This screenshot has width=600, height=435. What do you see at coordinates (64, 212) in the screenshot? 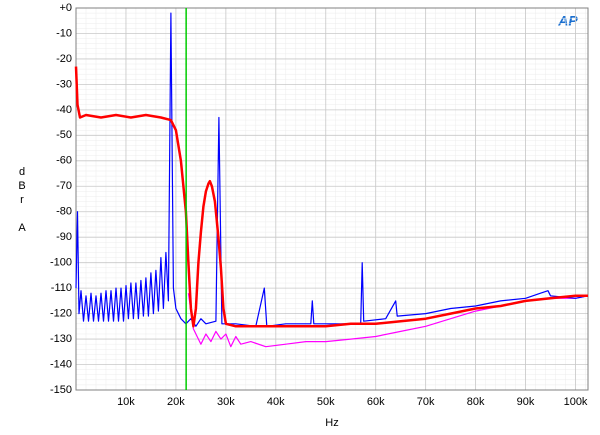
I see `y-tick-label: -80` at bounding box center [64, 212].